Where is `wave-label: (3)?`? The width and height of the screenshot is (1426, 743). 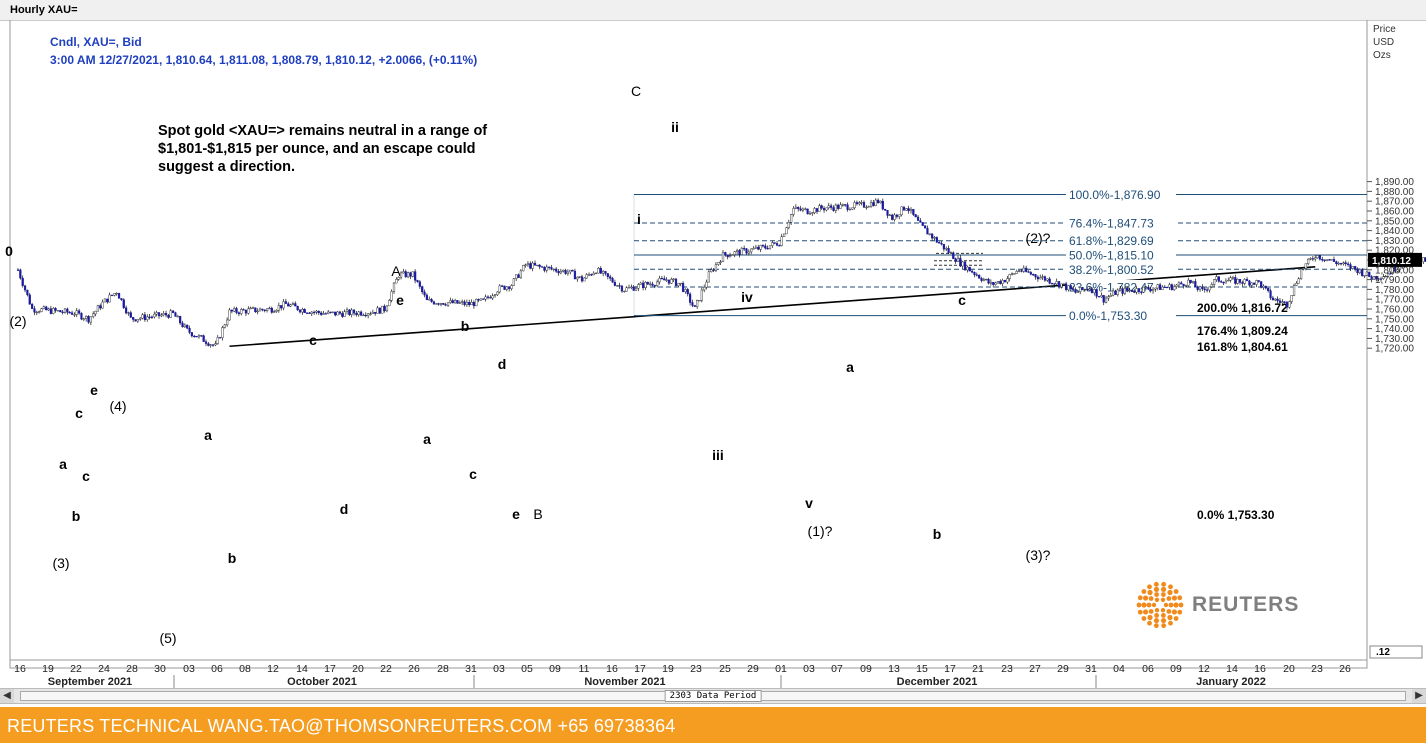
wave-label: (3)? is located at coordinates (1038, 555).